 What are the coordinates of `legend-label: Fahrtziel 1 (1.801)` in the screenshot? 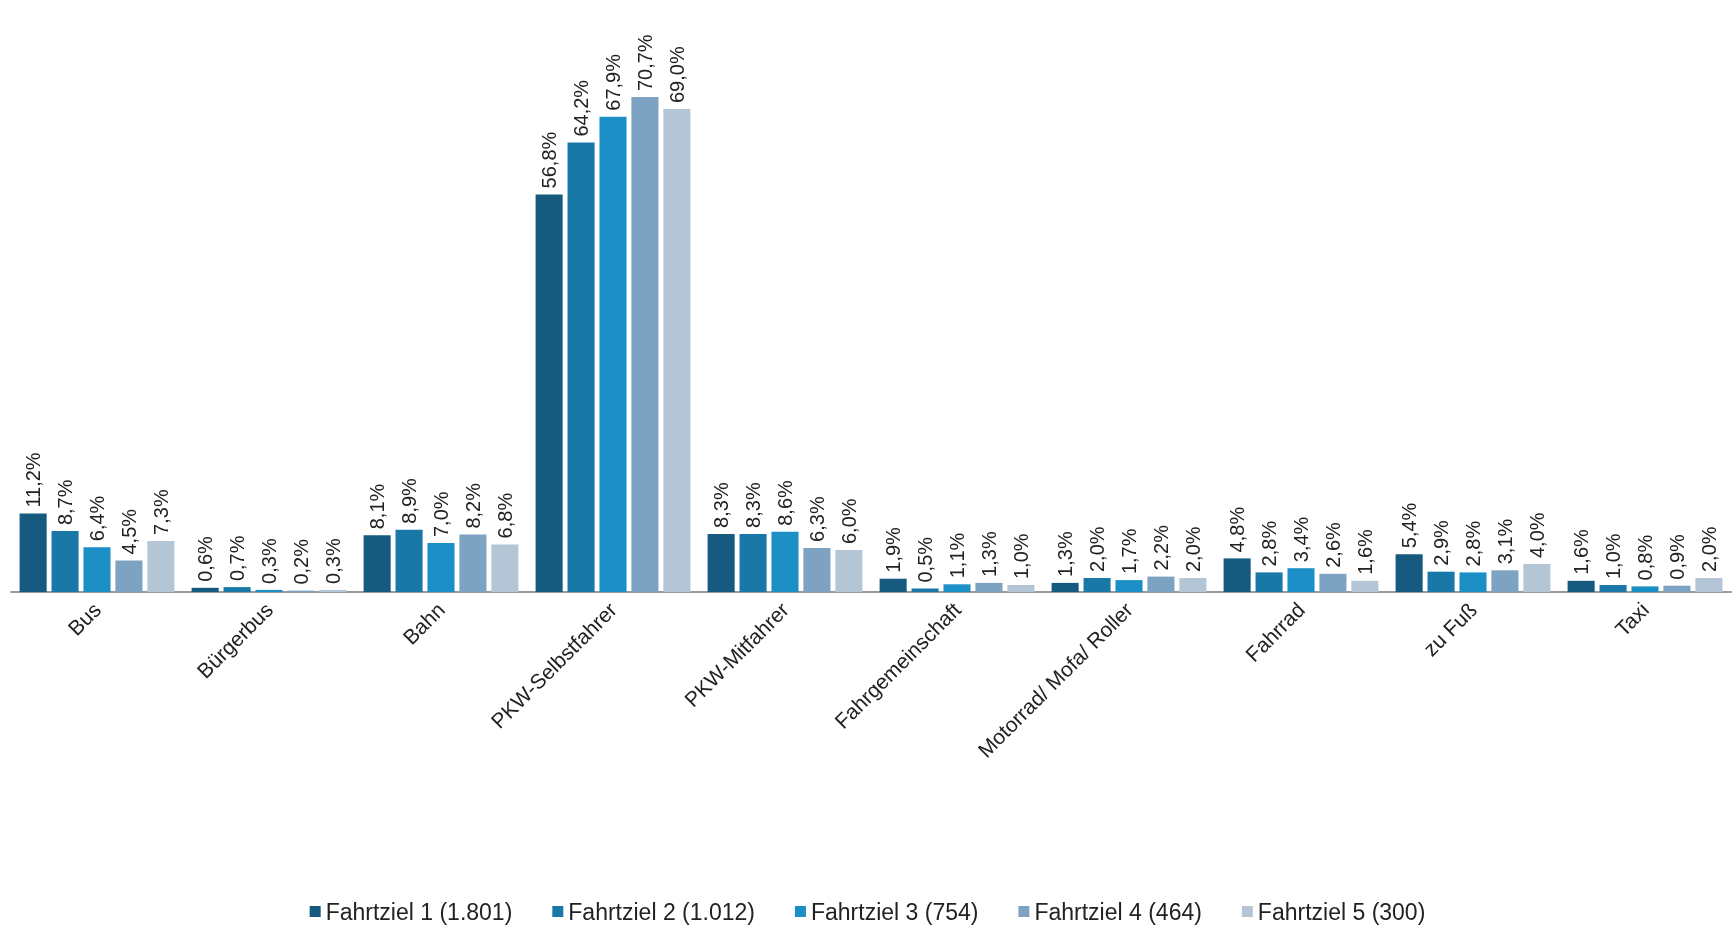 It's located at (419, 911).